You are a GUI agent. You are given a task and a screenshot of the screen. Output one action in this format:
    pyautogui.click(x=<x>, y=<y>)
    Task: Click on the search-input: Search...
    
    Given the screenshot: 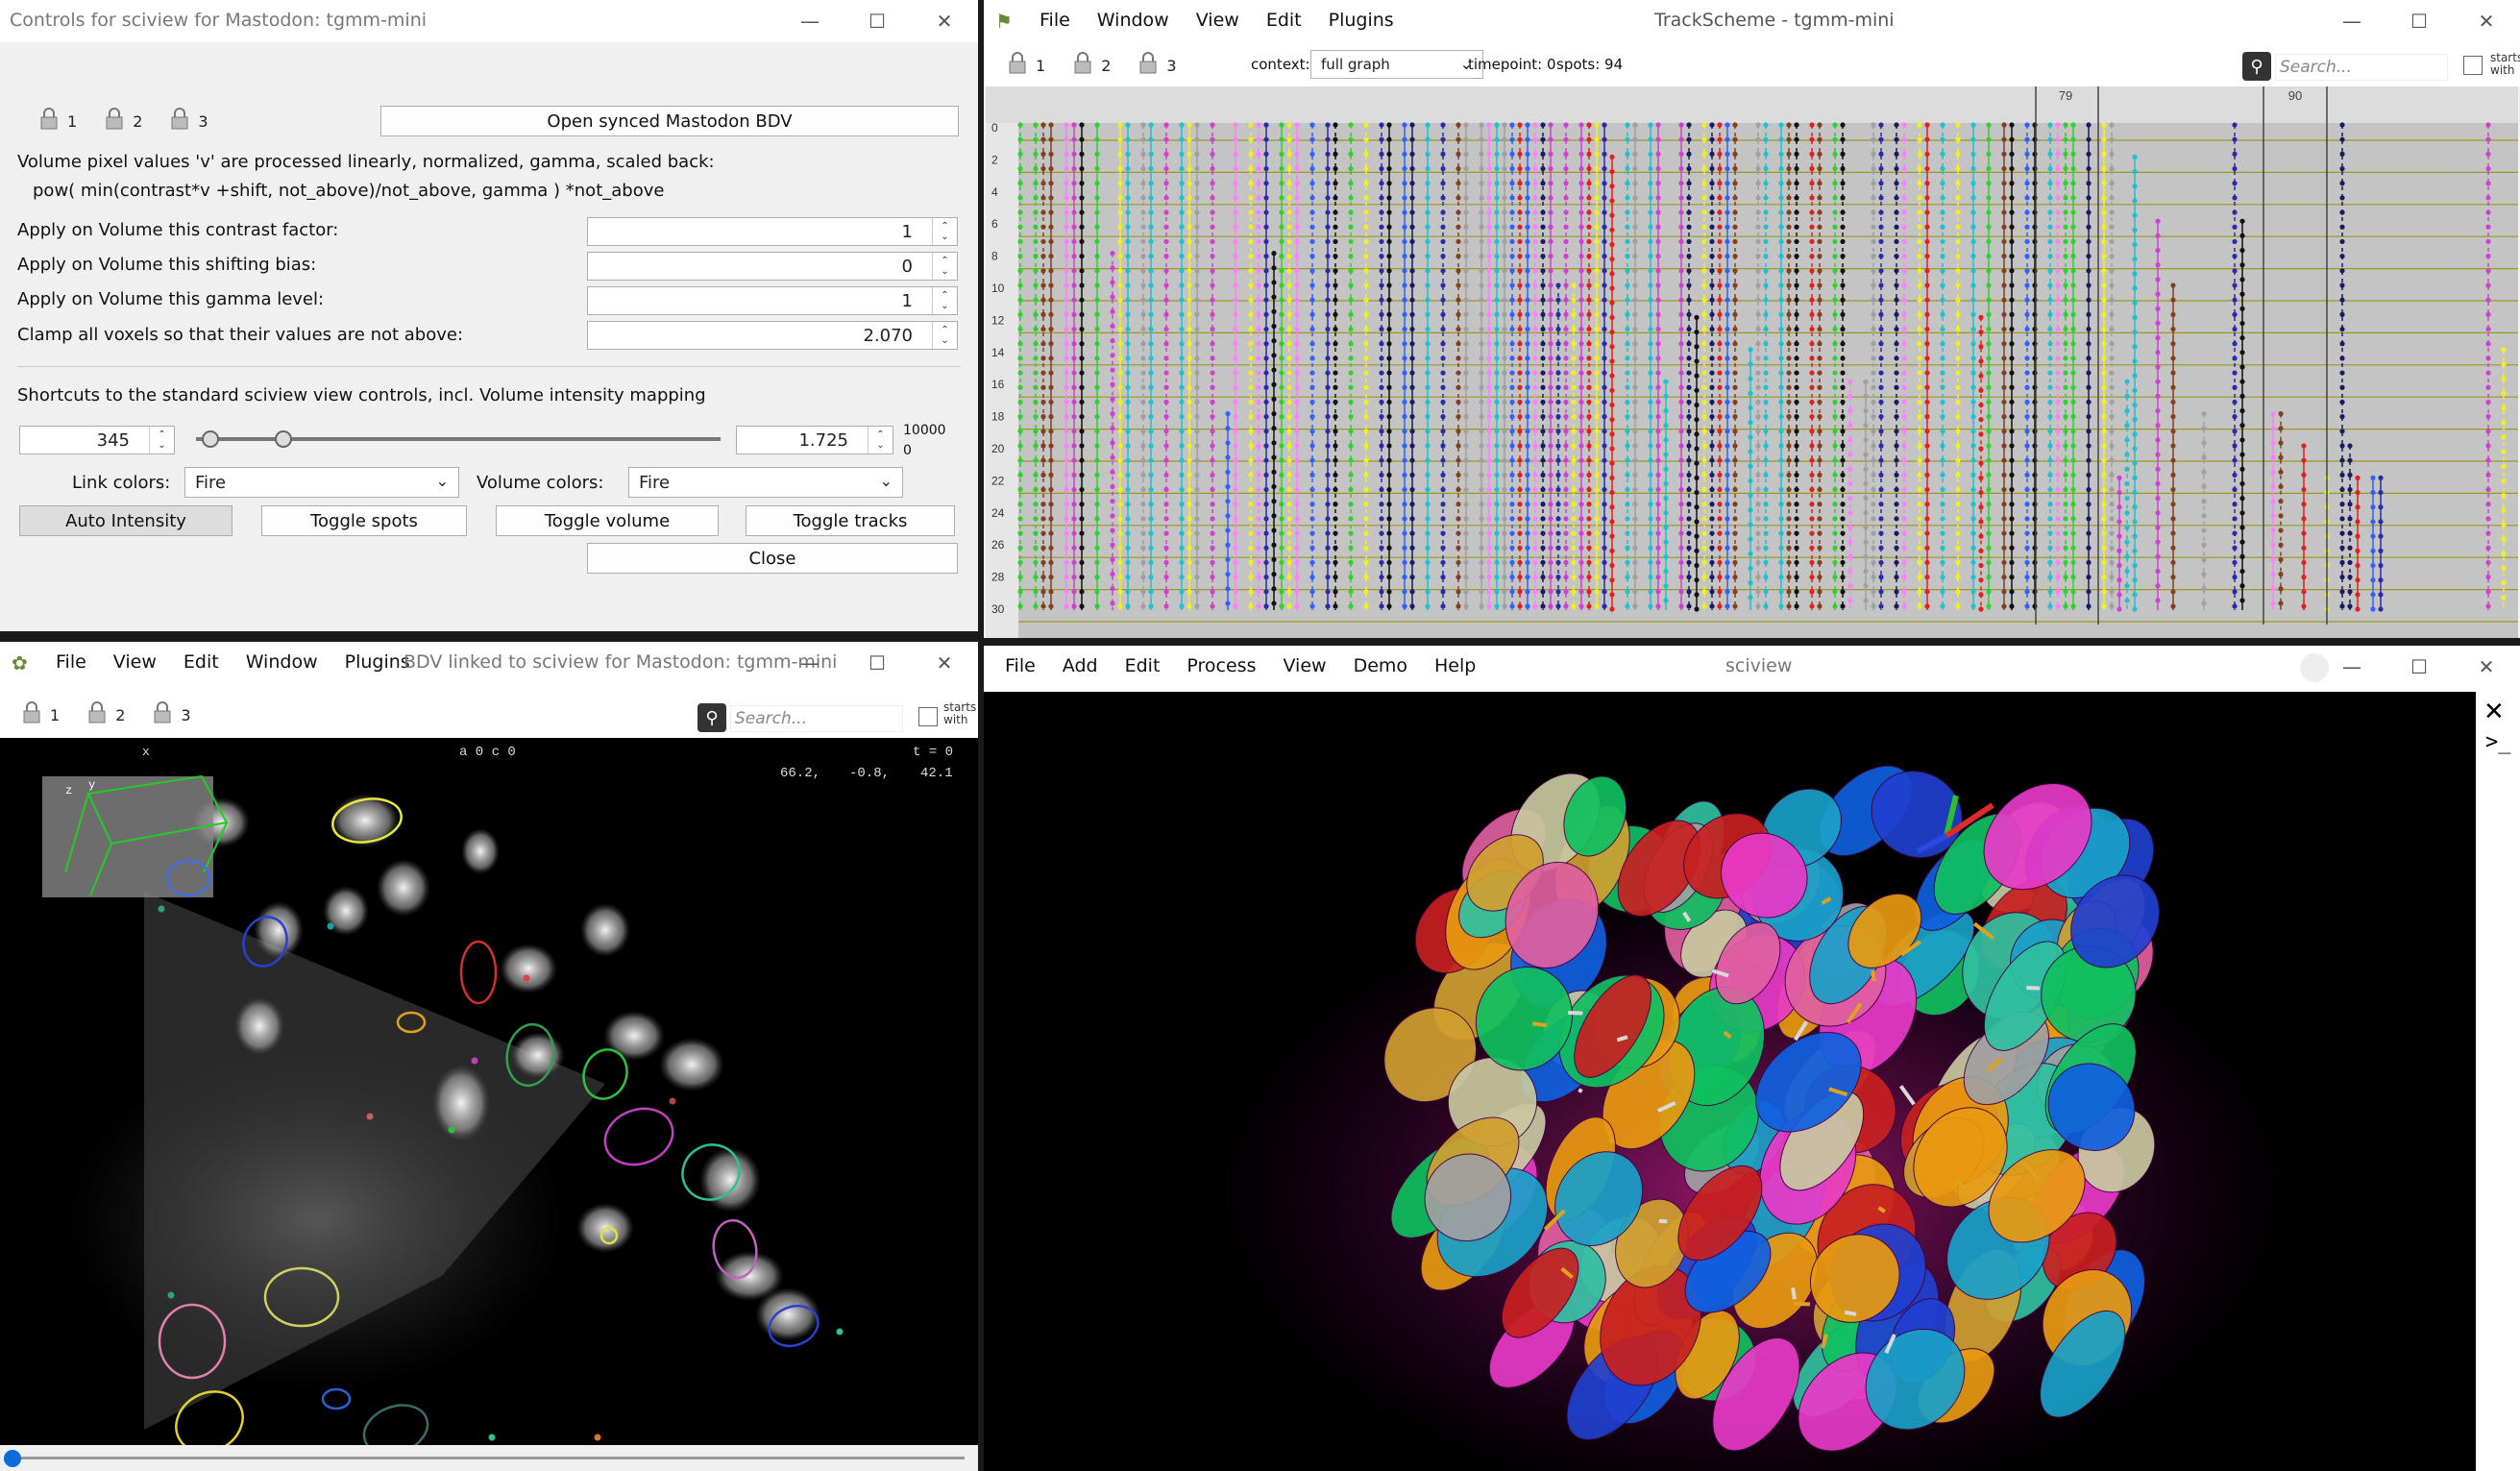 What is the action you would take?
    pyautogui.click(x=816, y=718)
    